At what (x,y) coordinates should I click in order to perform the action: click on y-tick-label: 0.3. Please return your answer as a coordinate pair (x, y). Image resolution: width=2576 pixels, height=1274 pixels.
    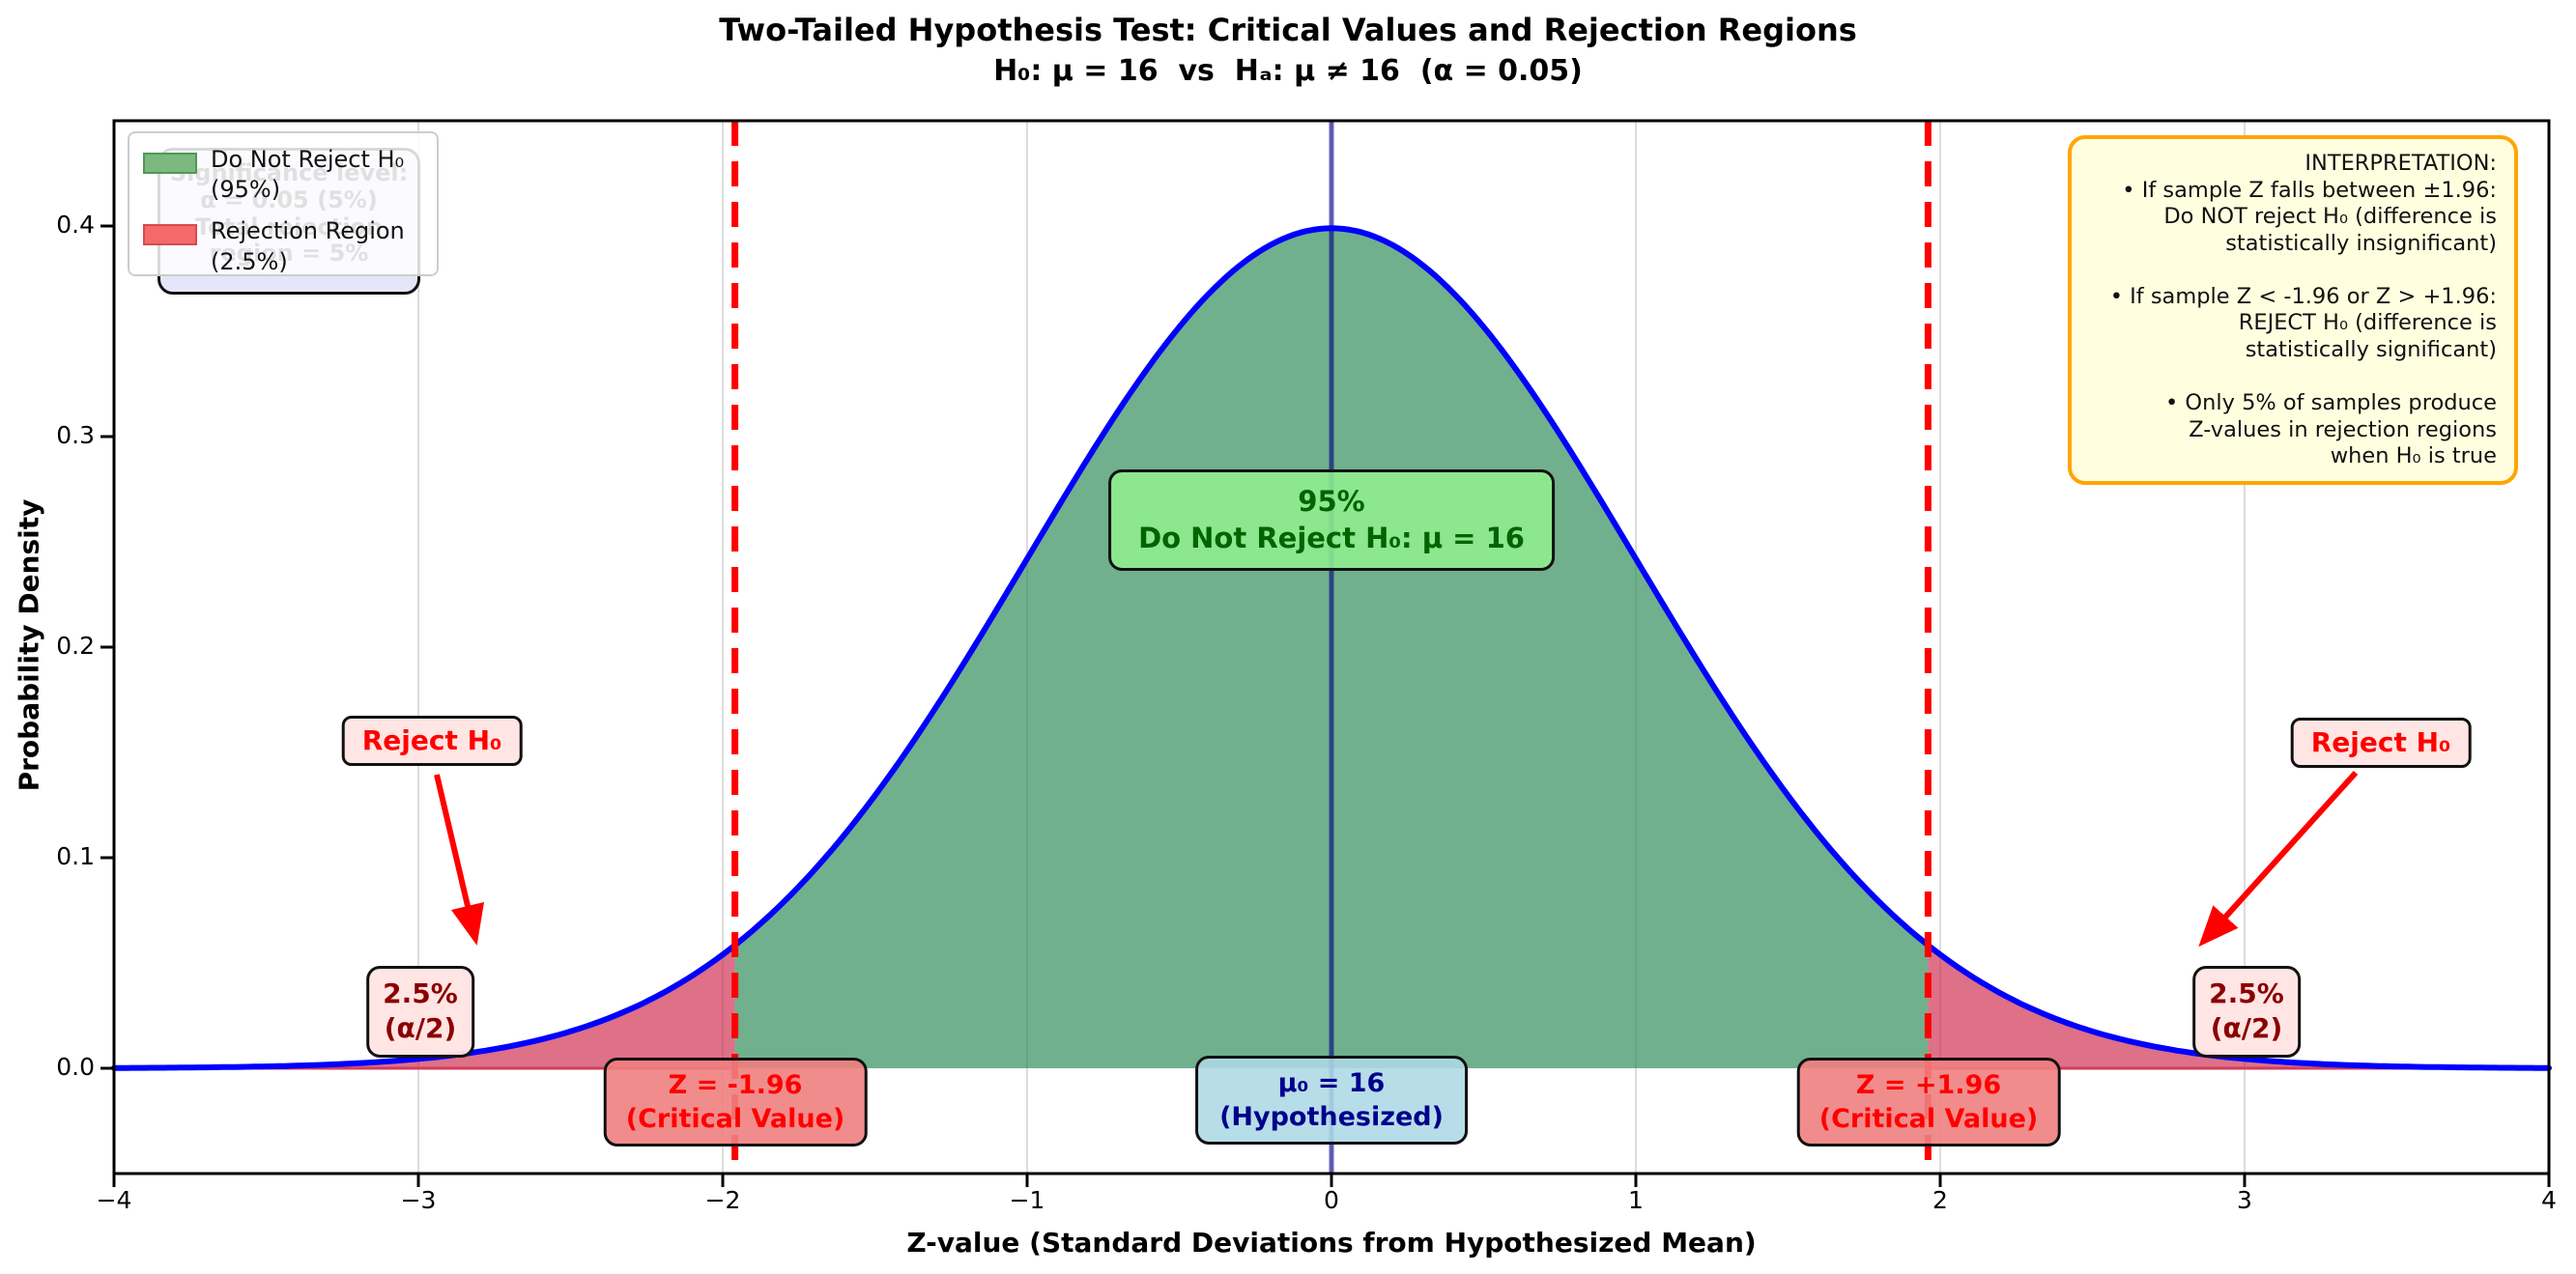
    Looking at the image, I should click on (76, 435).